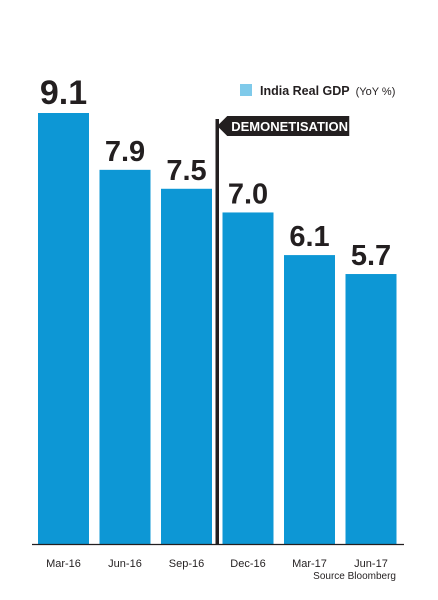  I want to click on demonetisation-tag, so click(283, 126).